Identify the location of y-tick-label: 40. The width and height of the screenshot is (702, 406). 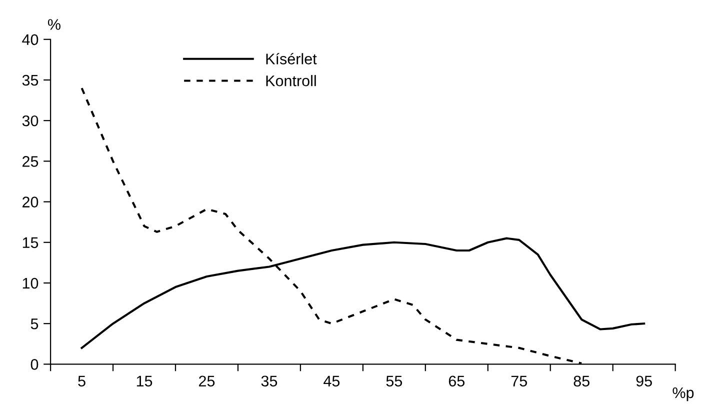
(30, 40).